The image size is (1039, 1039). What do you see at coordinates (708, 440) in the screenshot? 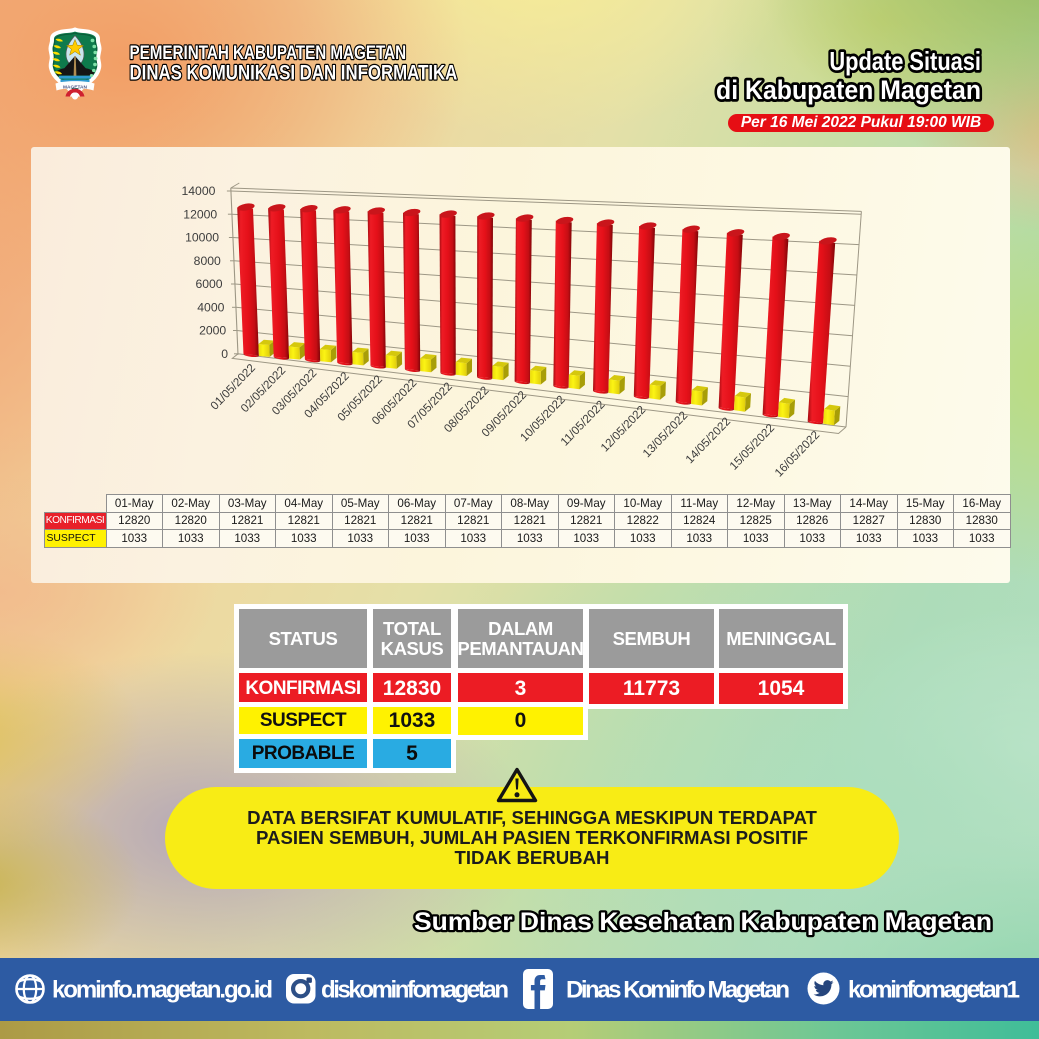
I see `svg-text: 14/05/2022` at bounding box center [708, 440].